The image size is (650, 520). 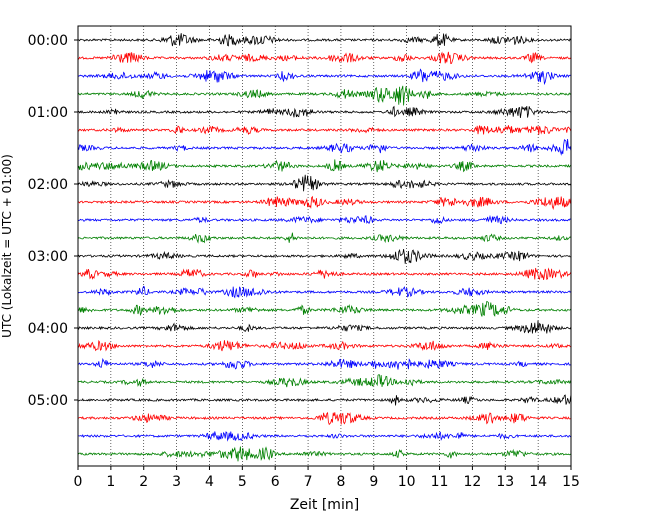 I want to click on x-tick-label: 12, so click(x=472, y=482).